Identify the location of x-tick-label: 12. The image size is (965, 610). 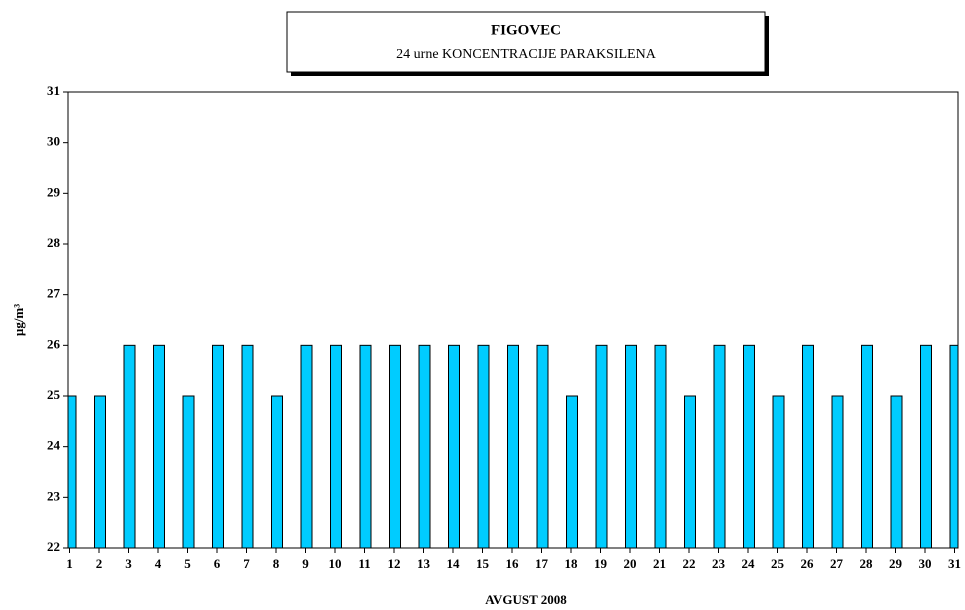
(394, 563).